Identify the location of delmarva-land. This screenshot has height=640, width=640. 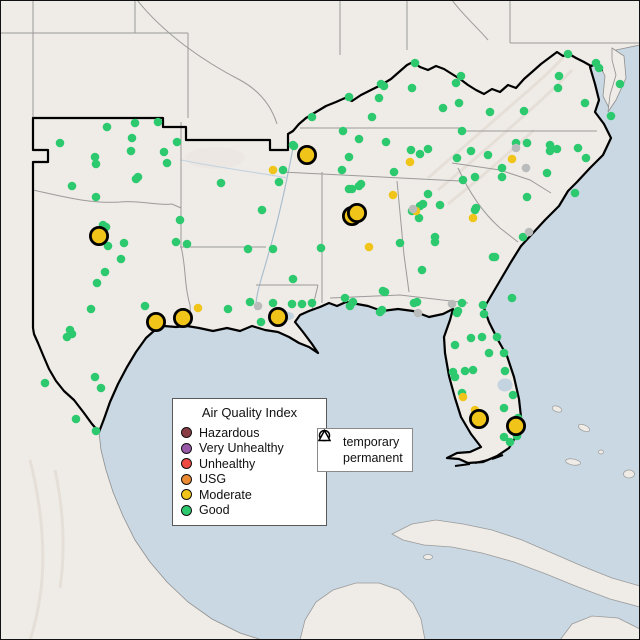
(617, 80).